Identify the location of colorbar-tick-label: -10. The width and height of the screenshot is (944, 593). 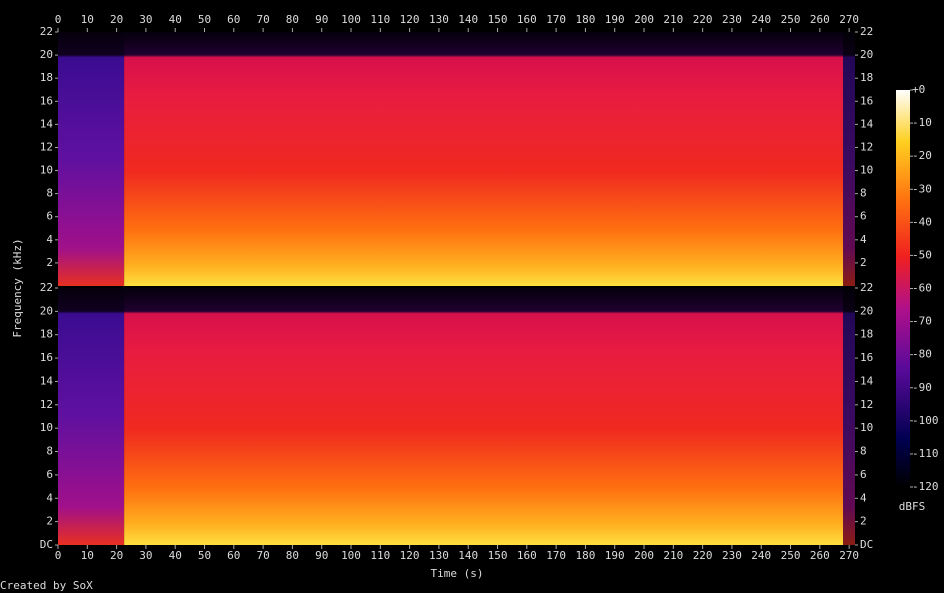
(922, 122).